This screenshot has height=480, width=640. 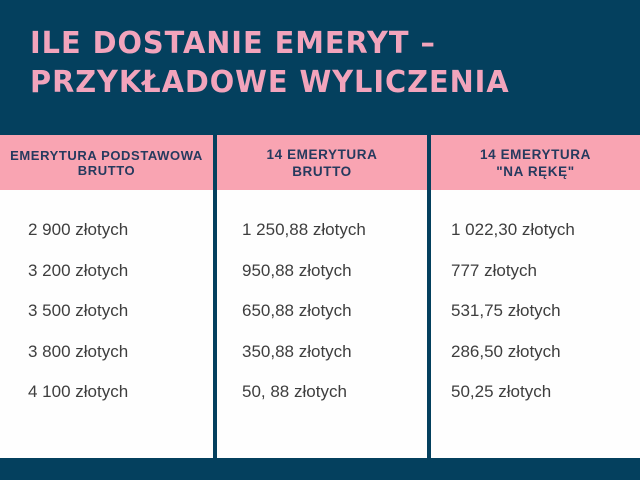 What do you see at coordinates (78, 270) in the screenshot?
I see `table-cell: 3 200 złotych` at bounding box center [78, 270].